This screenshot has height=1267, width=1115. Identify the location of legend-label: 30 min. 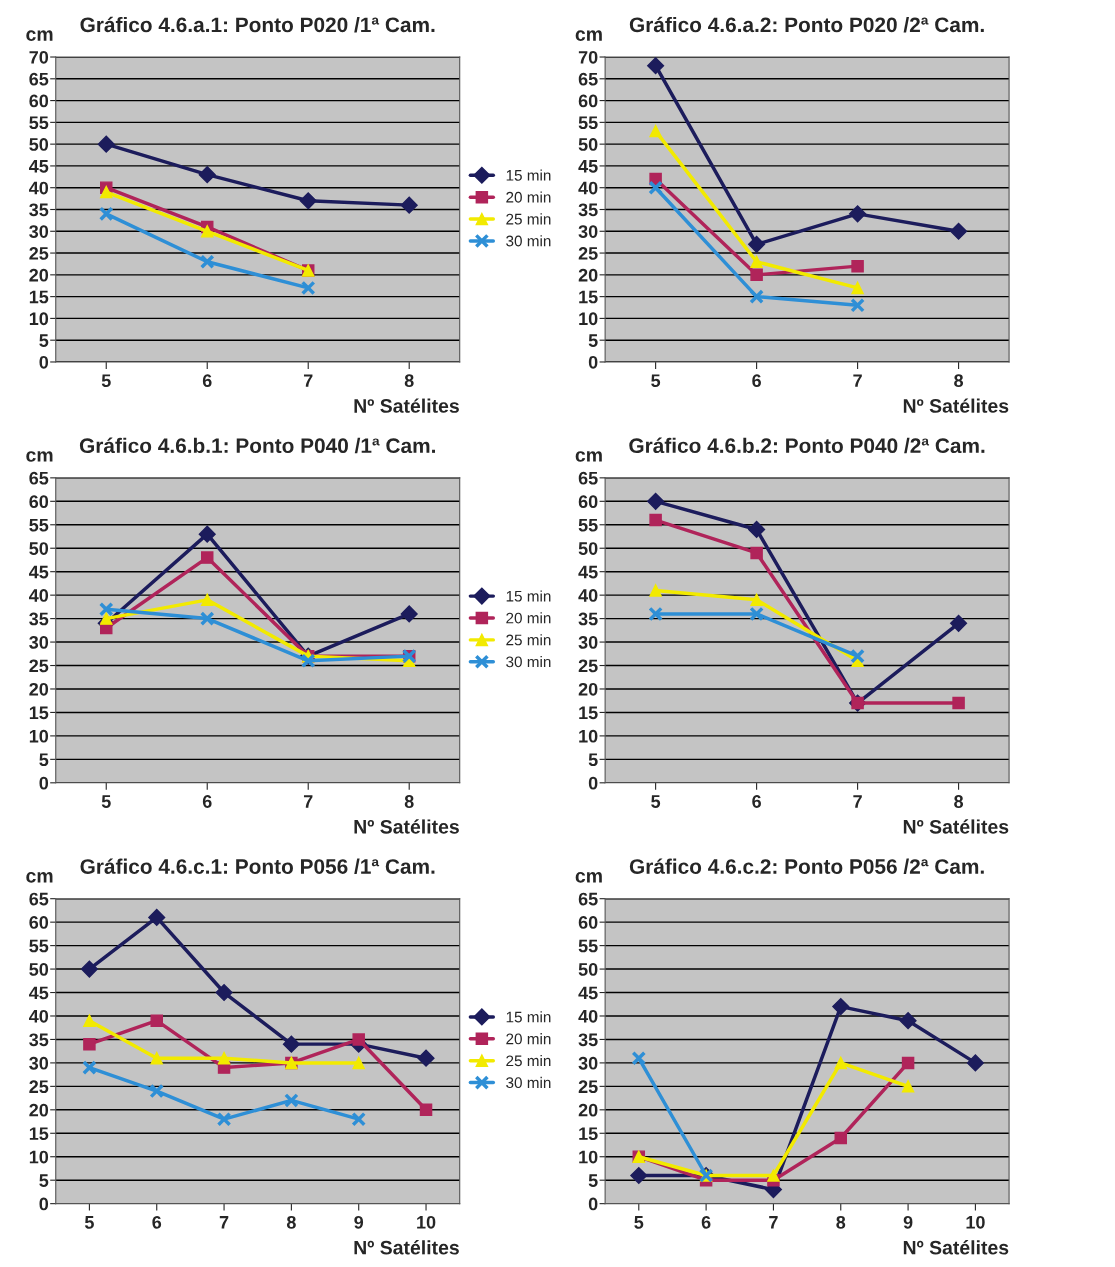
(528, 1082).